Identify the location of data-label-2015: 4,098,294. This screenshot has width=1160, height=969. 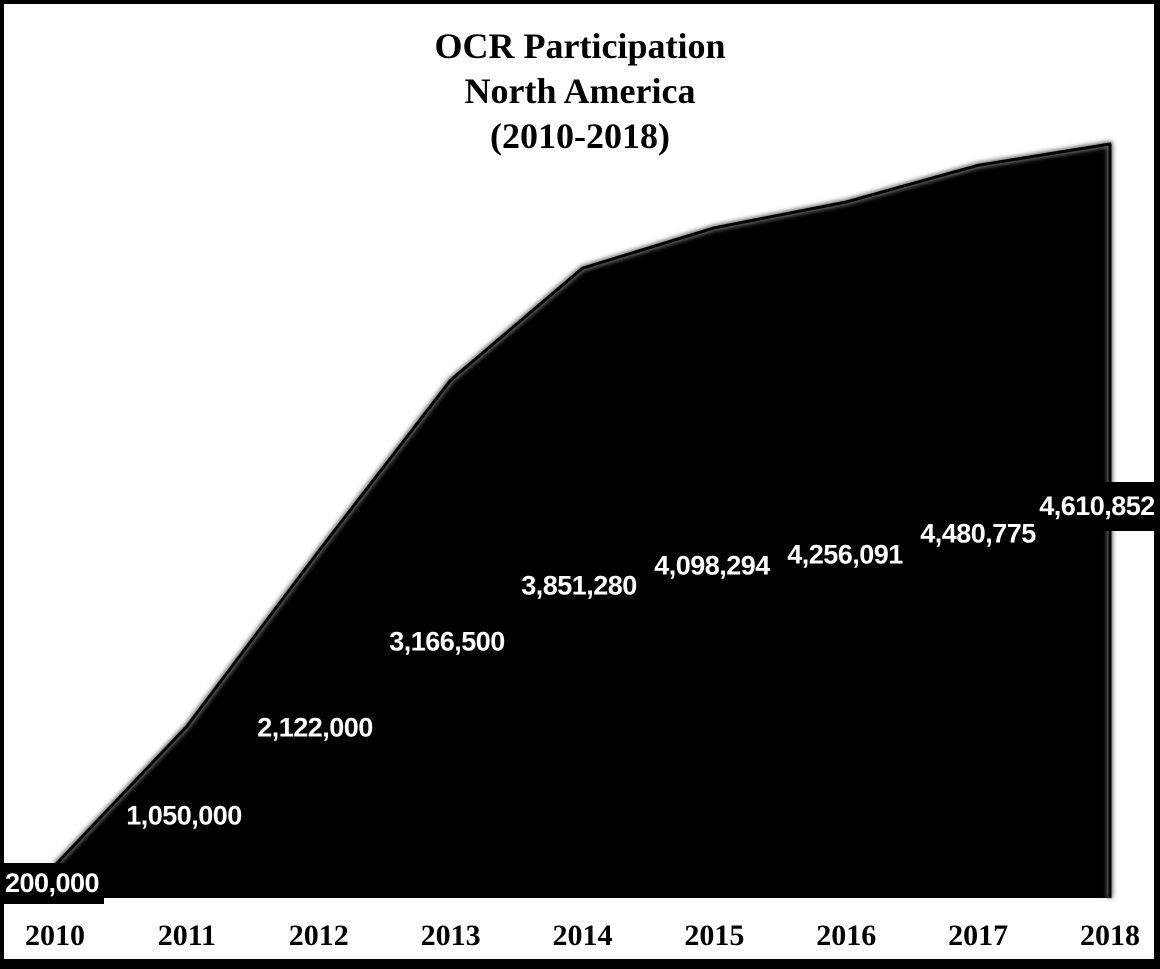
(712, 565).